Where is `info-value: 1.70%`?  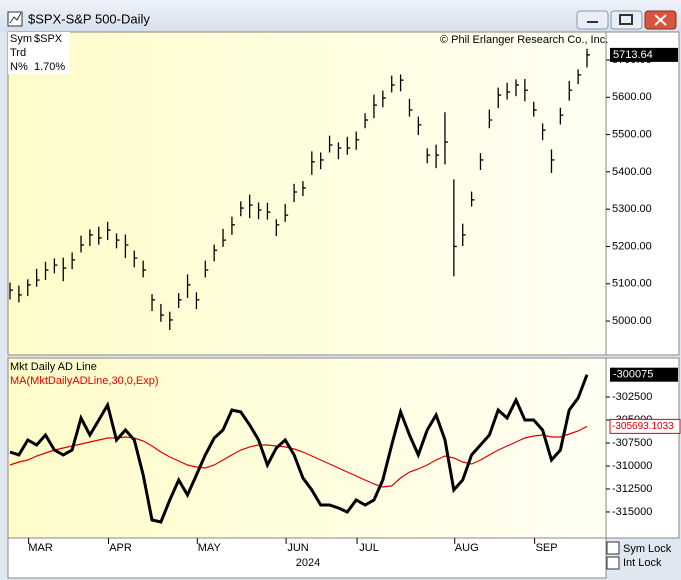
info-value: 1.70% is located at coordinates (49, 67).